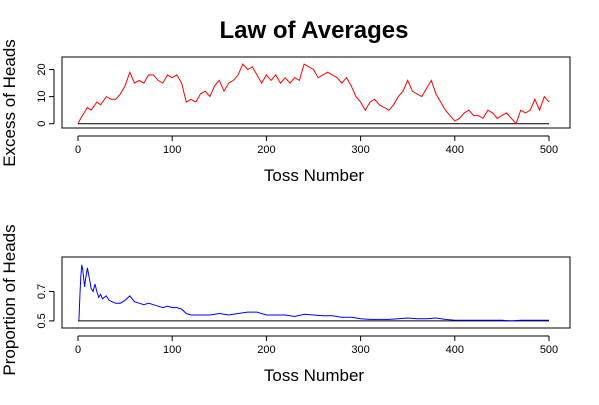  I want to click on excess-heads-x-tick-label: 400, so click(455, 150).